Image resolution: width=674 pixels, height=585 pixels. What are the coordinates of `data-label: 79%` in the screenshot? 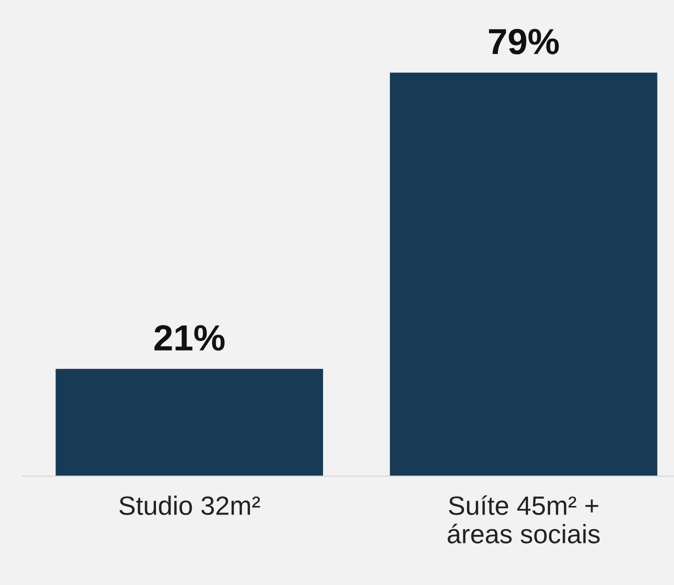 It's located at (524, 41).